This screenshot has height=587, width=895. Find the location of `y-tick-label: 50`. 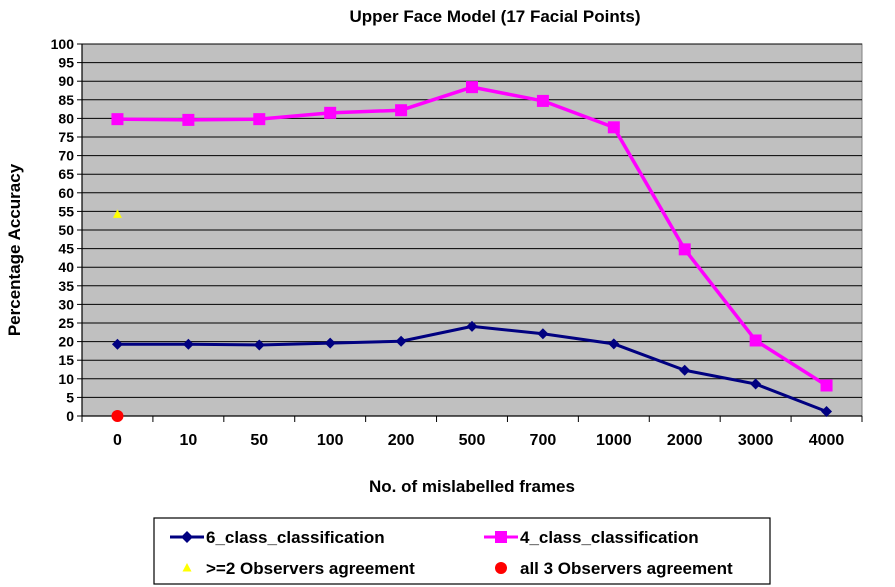

y-tick-label: 50 is located at coordinates (66, 230).